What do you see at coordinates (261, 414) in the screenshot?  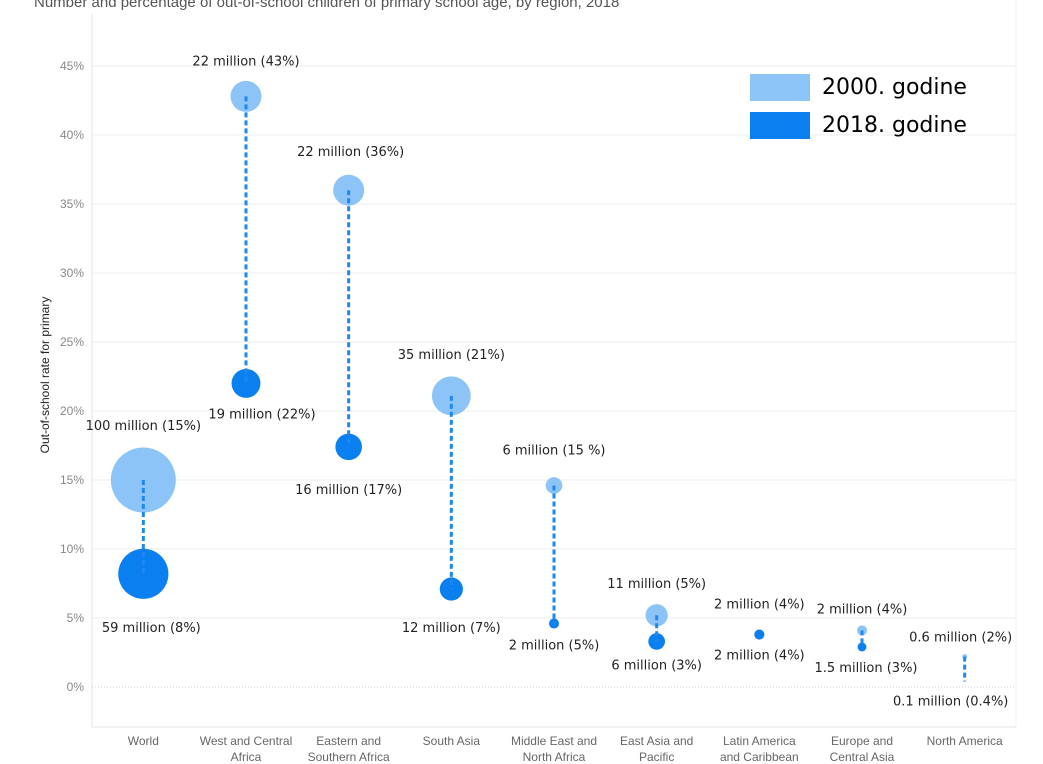 I see `data-label-2018: 19 million (22%)` at bounding box center [261, 414].